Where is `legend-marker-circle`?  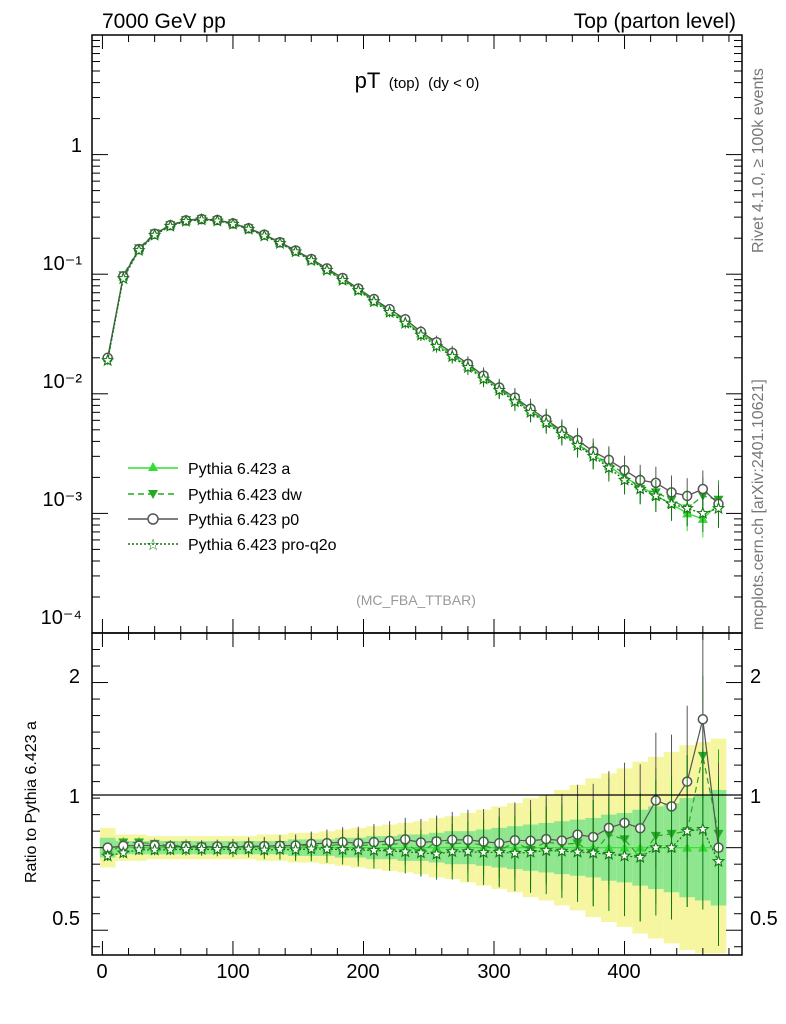 legend-marker-circle is located at coordinates (153, 519).